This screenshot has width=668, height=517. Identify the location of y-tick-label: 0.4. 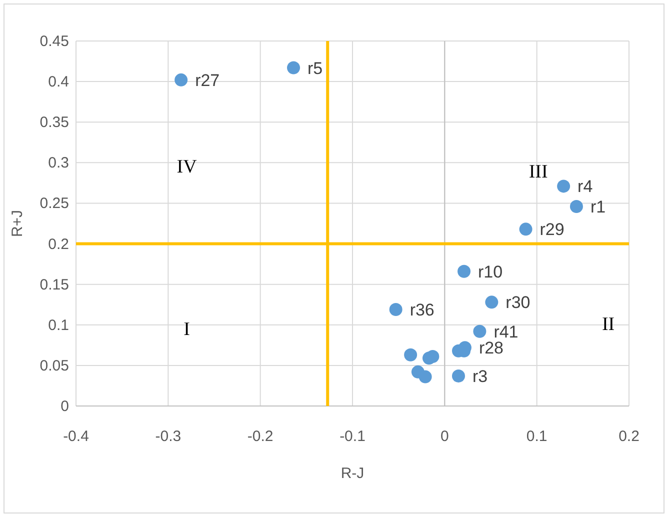
(58, 82).